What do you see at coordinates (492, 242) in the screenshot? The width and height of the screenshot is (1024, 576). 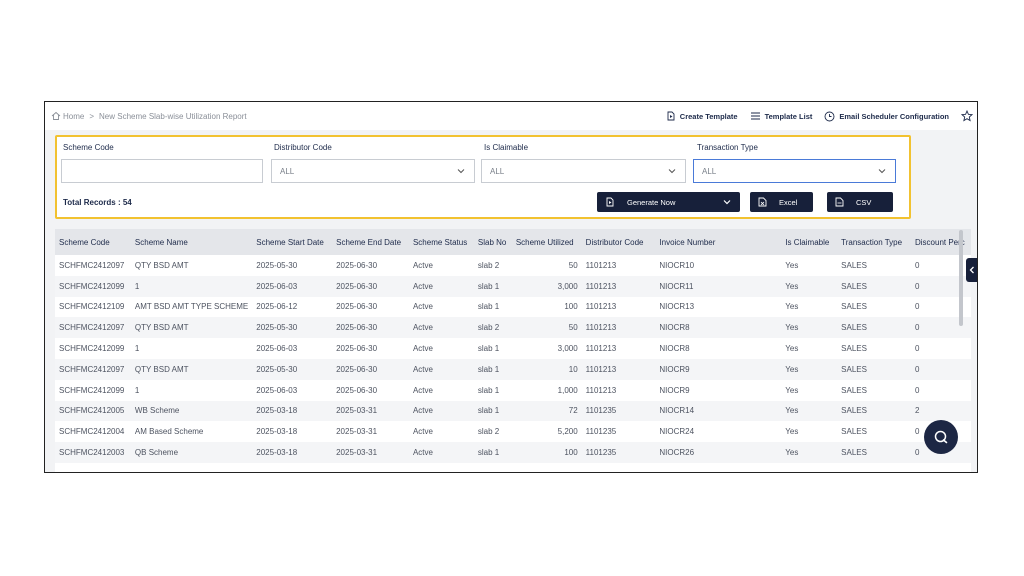 I see `column-header: Slab No` at bounding box center [492, 242].